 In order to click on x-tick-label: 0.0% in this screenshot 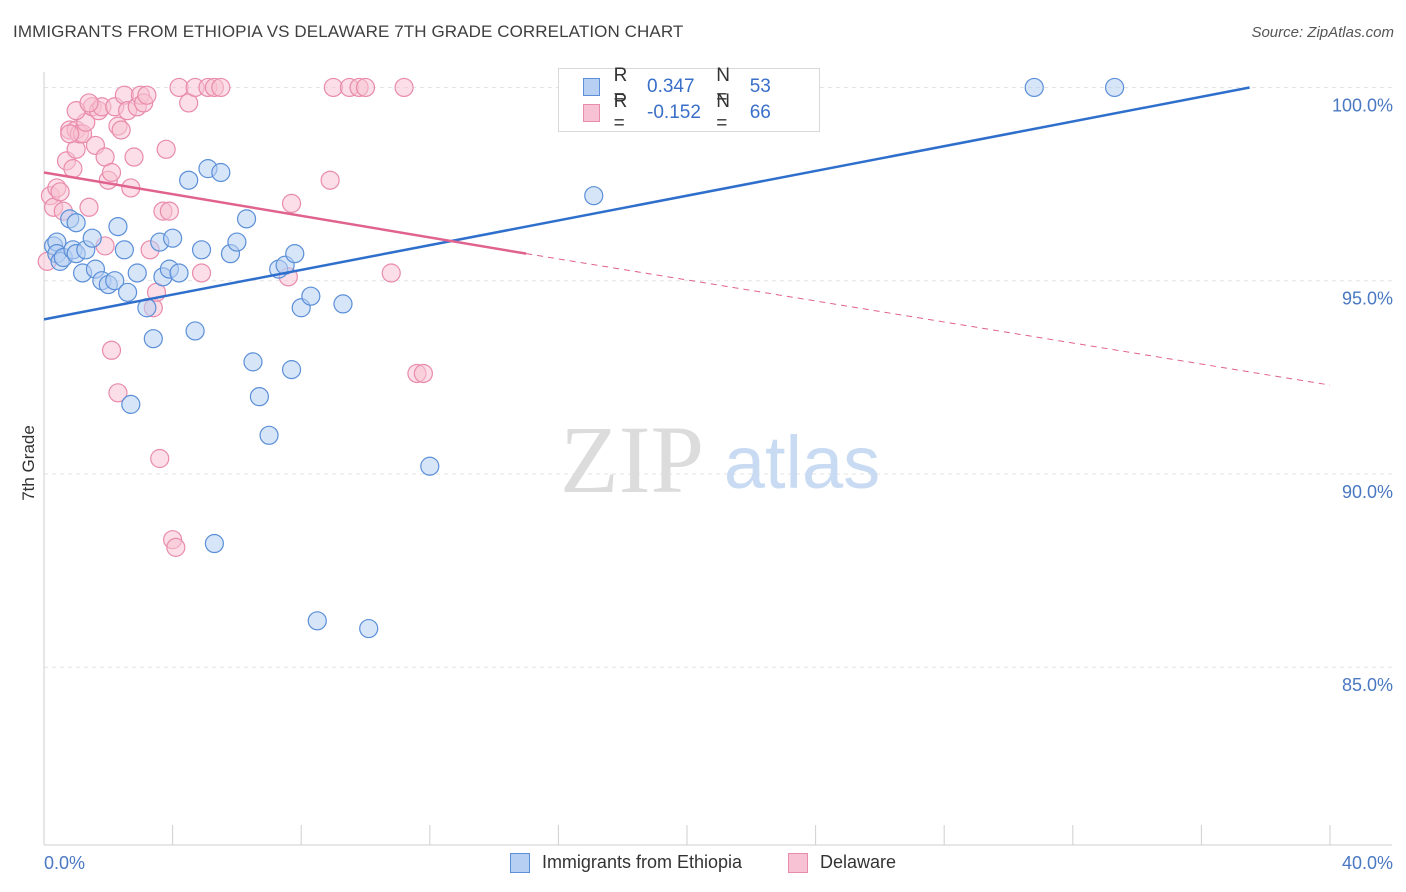, I will do `click(64, 863)`.